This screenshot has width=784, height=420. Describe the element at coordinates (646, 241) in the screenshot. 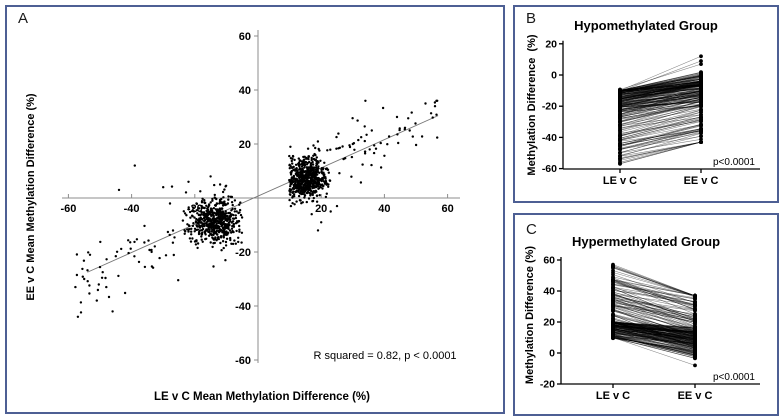

I see `panel-c-title: Hypermethylated Group` at that location.